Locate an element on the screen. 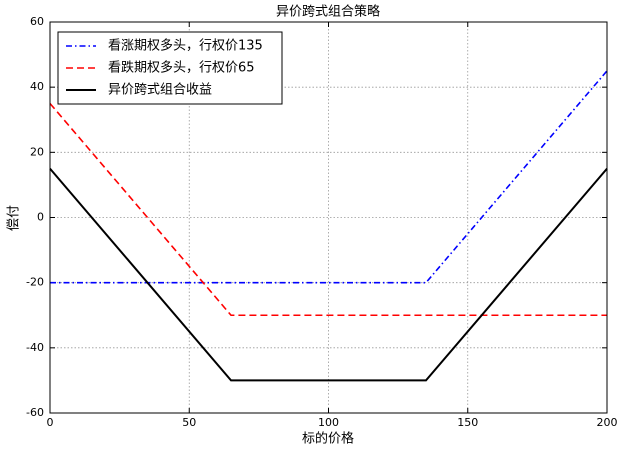 The image size is (624, 454). y-tick-label: -40 is located at coordinates (35, 347).